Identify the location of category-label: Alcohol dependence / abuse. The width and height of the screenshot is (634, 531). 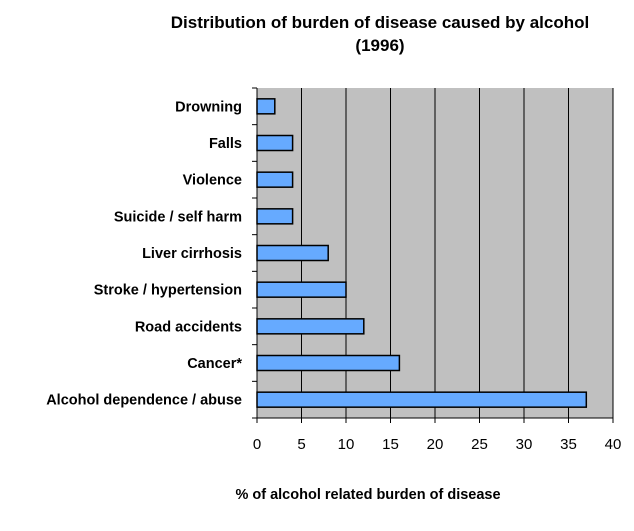
(144, 401).